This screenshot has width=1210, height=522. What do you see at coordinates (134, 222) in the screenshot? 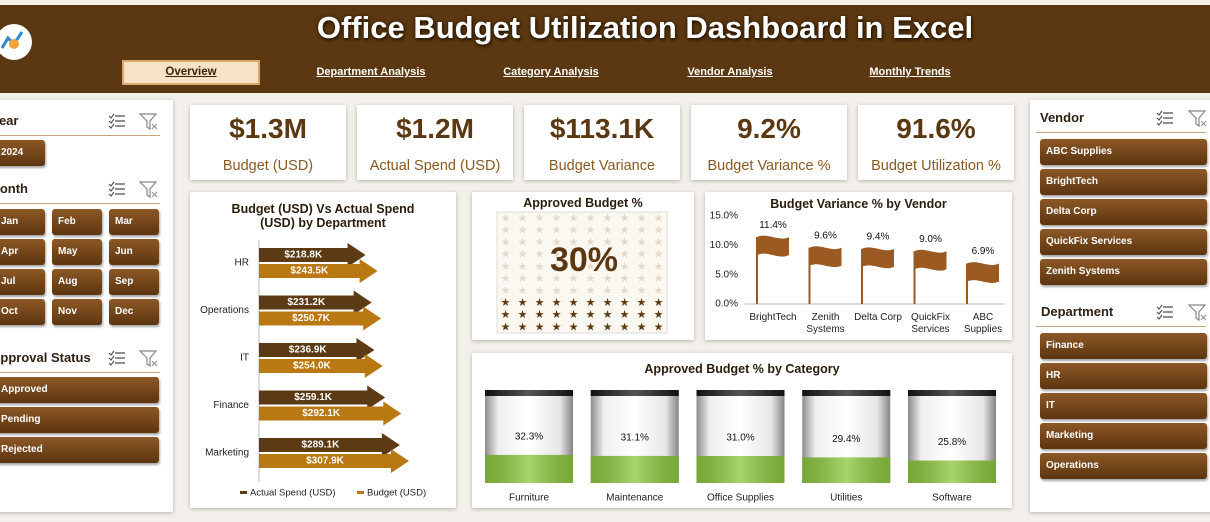
I see `slicer-button: Mar` at bounding box center [134, 222].